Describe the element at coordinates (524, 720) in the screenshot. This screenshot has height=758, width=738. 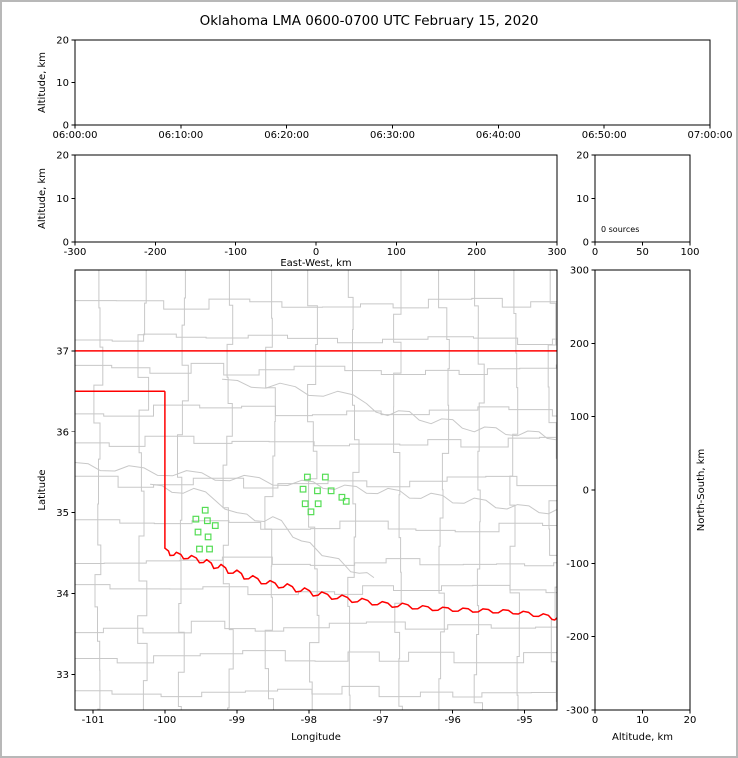
I see `x-tick-label: -95` at that location.